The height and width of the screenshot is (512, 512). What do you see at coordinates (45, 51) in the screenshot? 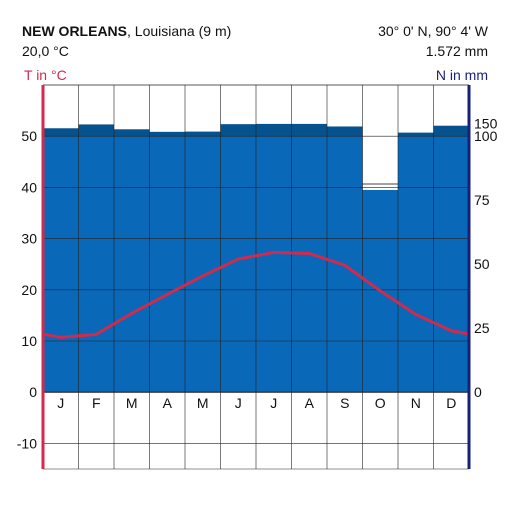
I see `average-temperature: 20,0 °C` at bounding box center [45, 51].